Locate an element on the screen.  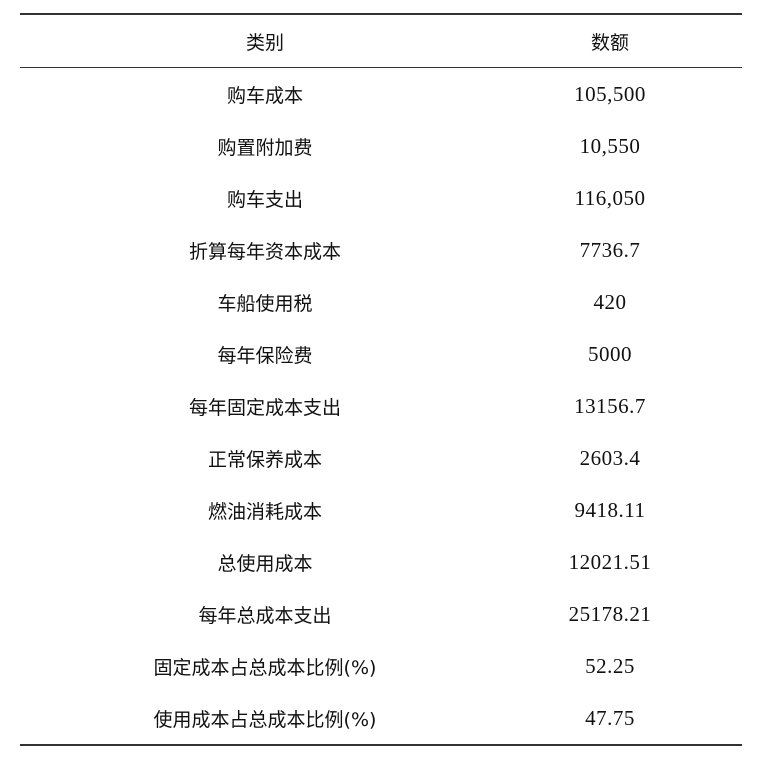
table-row: 每年保险费 5000 is located at coordinates (381, 354).